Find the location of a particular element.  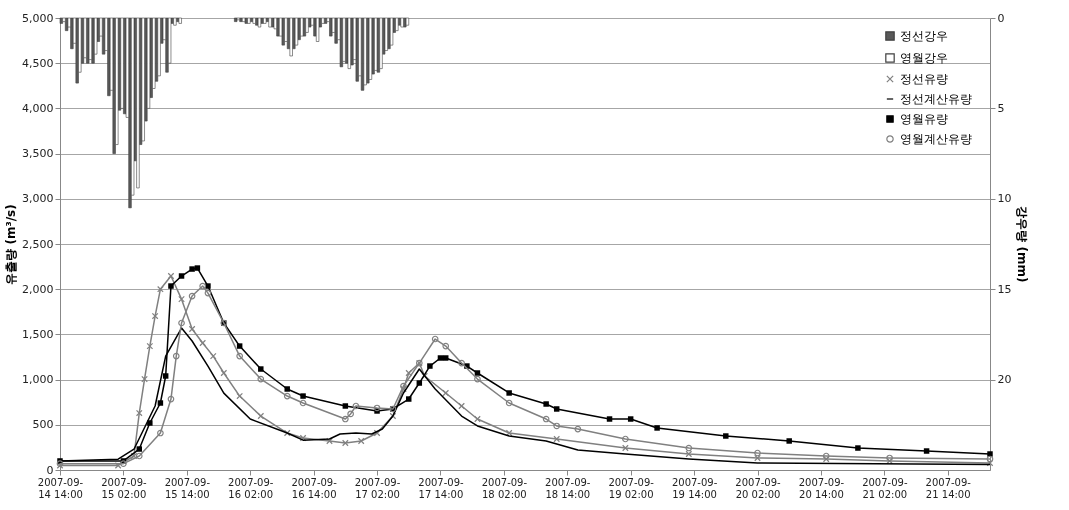

legend-label: 영월유량 is located at coordinates (924, 119).